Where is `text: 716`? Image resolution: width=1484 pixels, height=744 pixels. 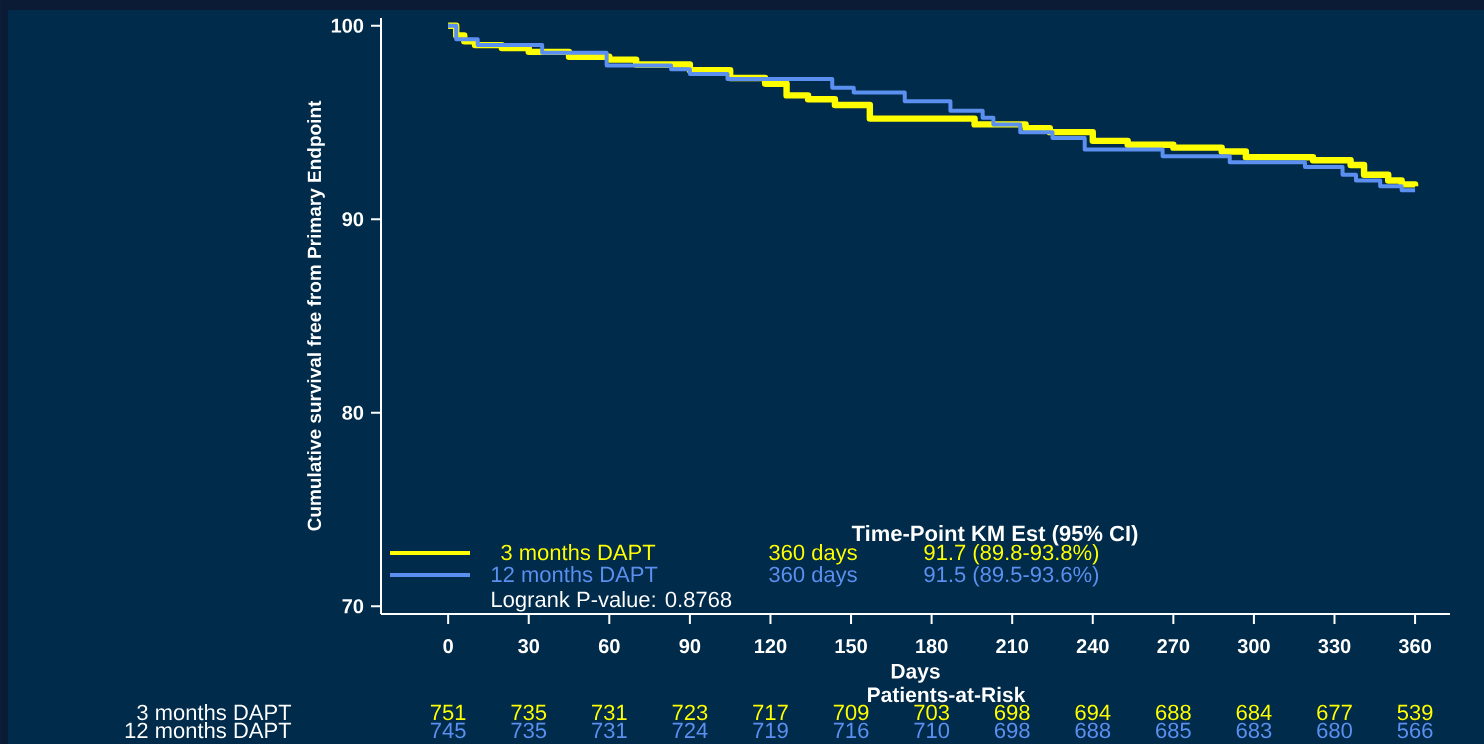 text: 716 is located at coordinates (851, 730).